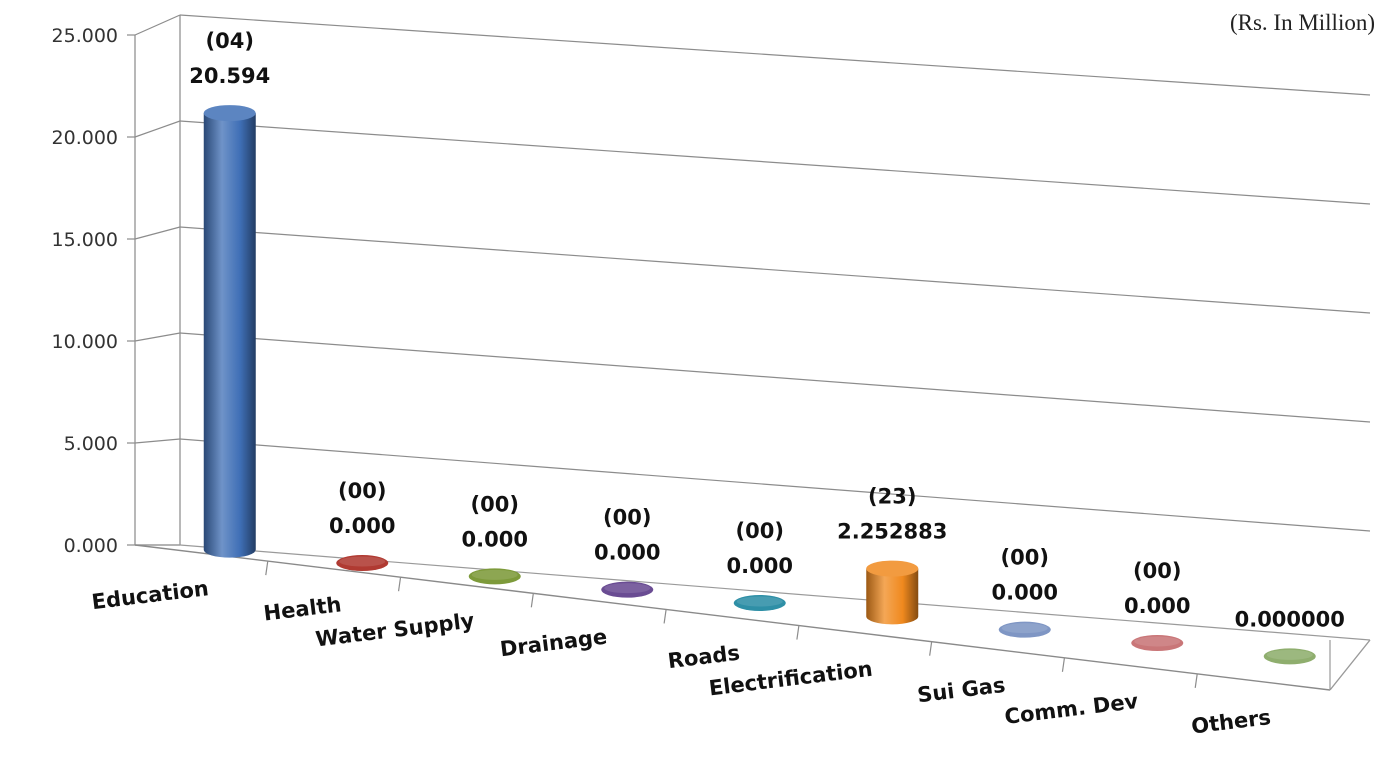 Image resolution: width=1381 pixels, height=765 pixels. I want to click on bar-health, so click(362, 563).